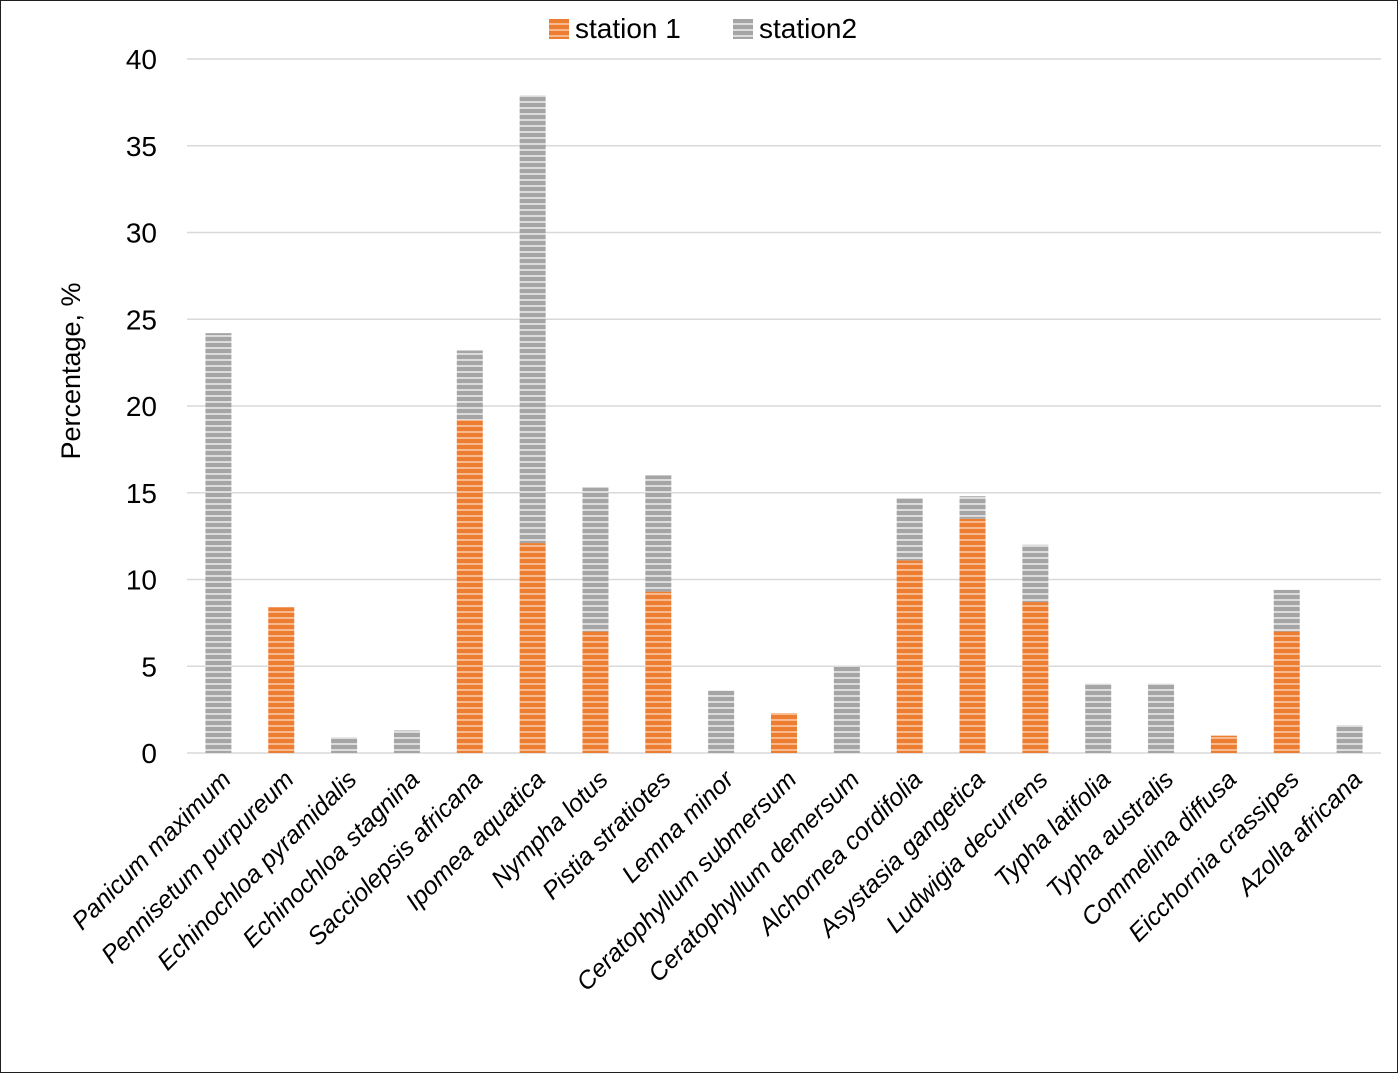 This screenshot has height=1073, width=1398. What do you see at coordinates (106, 406) in the screenshot?
I see `y-axis: Percentage, % 0 5 10 15 20 25 30 35 40` at bounding box center [106, 406].